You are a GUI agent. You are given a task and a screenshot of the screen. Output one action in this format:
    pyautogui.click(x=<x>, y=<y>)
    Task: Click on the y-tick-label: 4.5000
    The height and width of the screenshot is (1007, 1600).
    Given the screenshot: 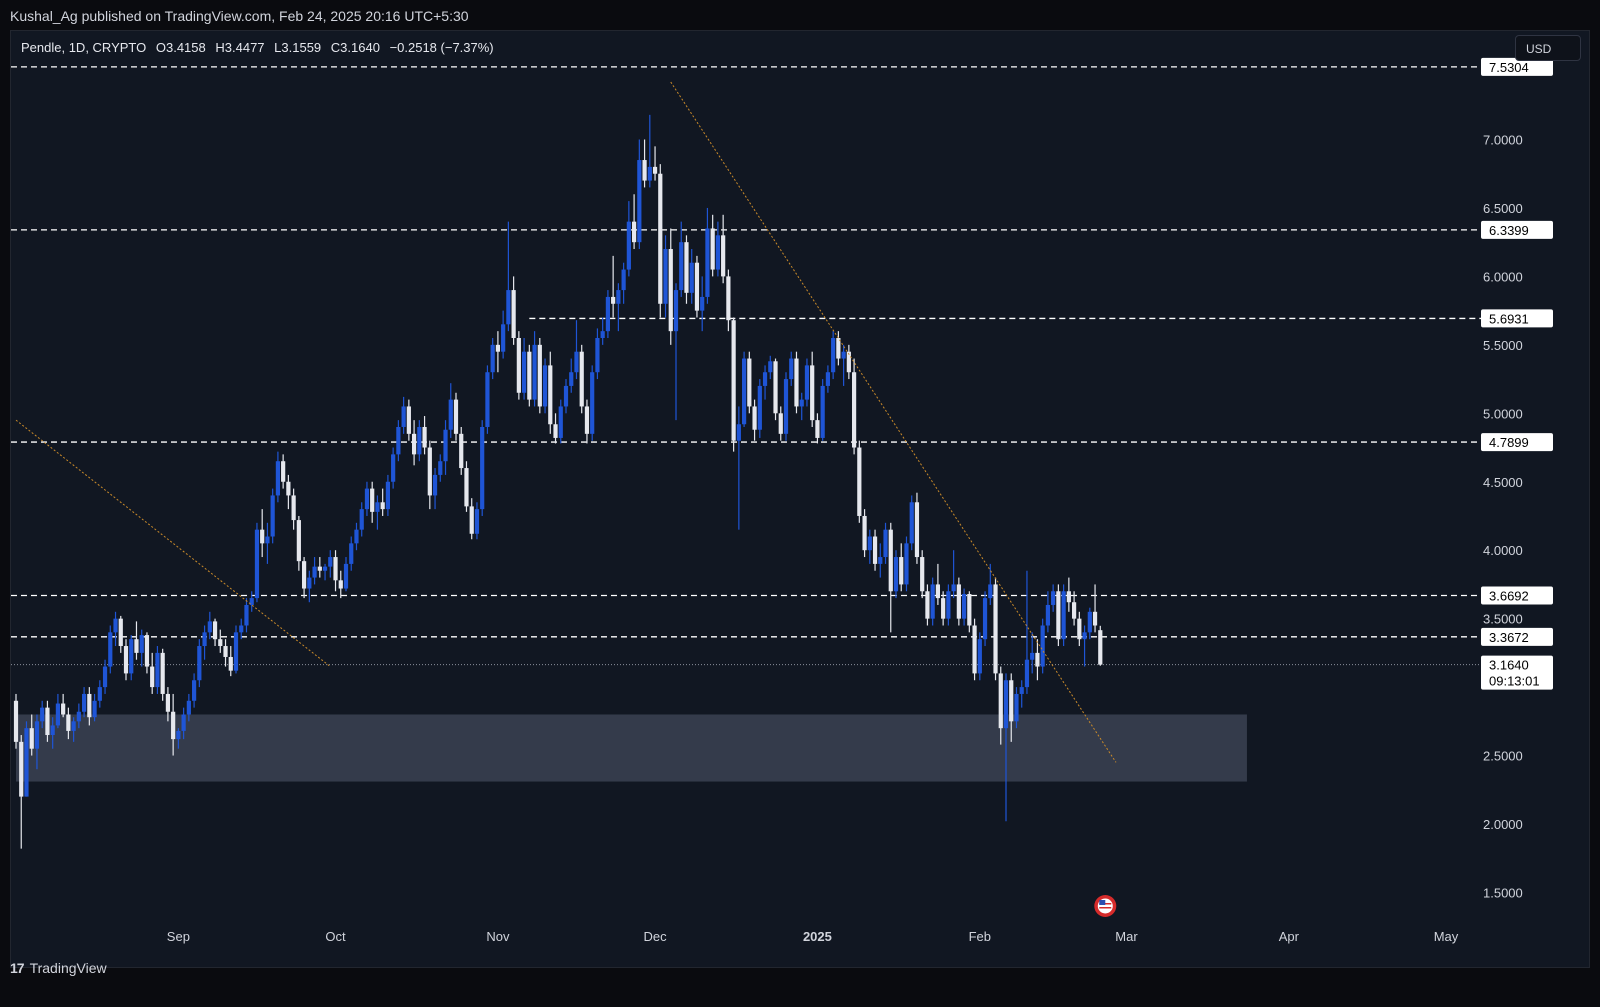 What is the action you would take?
    pyautogui.click(x=1503, y=482)
    